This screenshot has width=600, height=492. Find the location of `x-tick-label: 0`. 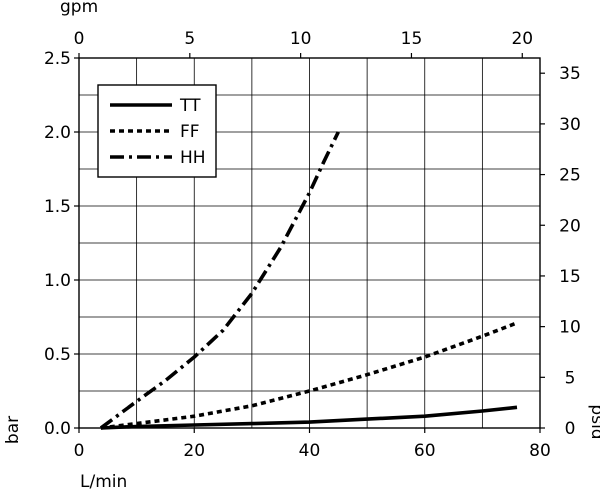

x-tick-label: 0 is located at coordinates (79, 451).